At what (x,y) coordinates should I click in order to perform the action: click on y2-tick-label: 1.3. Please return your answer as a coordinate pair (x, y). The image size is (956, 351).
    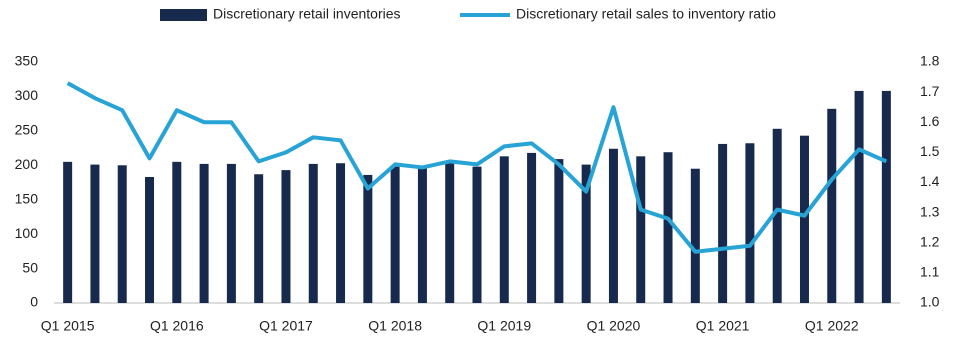
    Looking at the image, I should click on (930, 211).